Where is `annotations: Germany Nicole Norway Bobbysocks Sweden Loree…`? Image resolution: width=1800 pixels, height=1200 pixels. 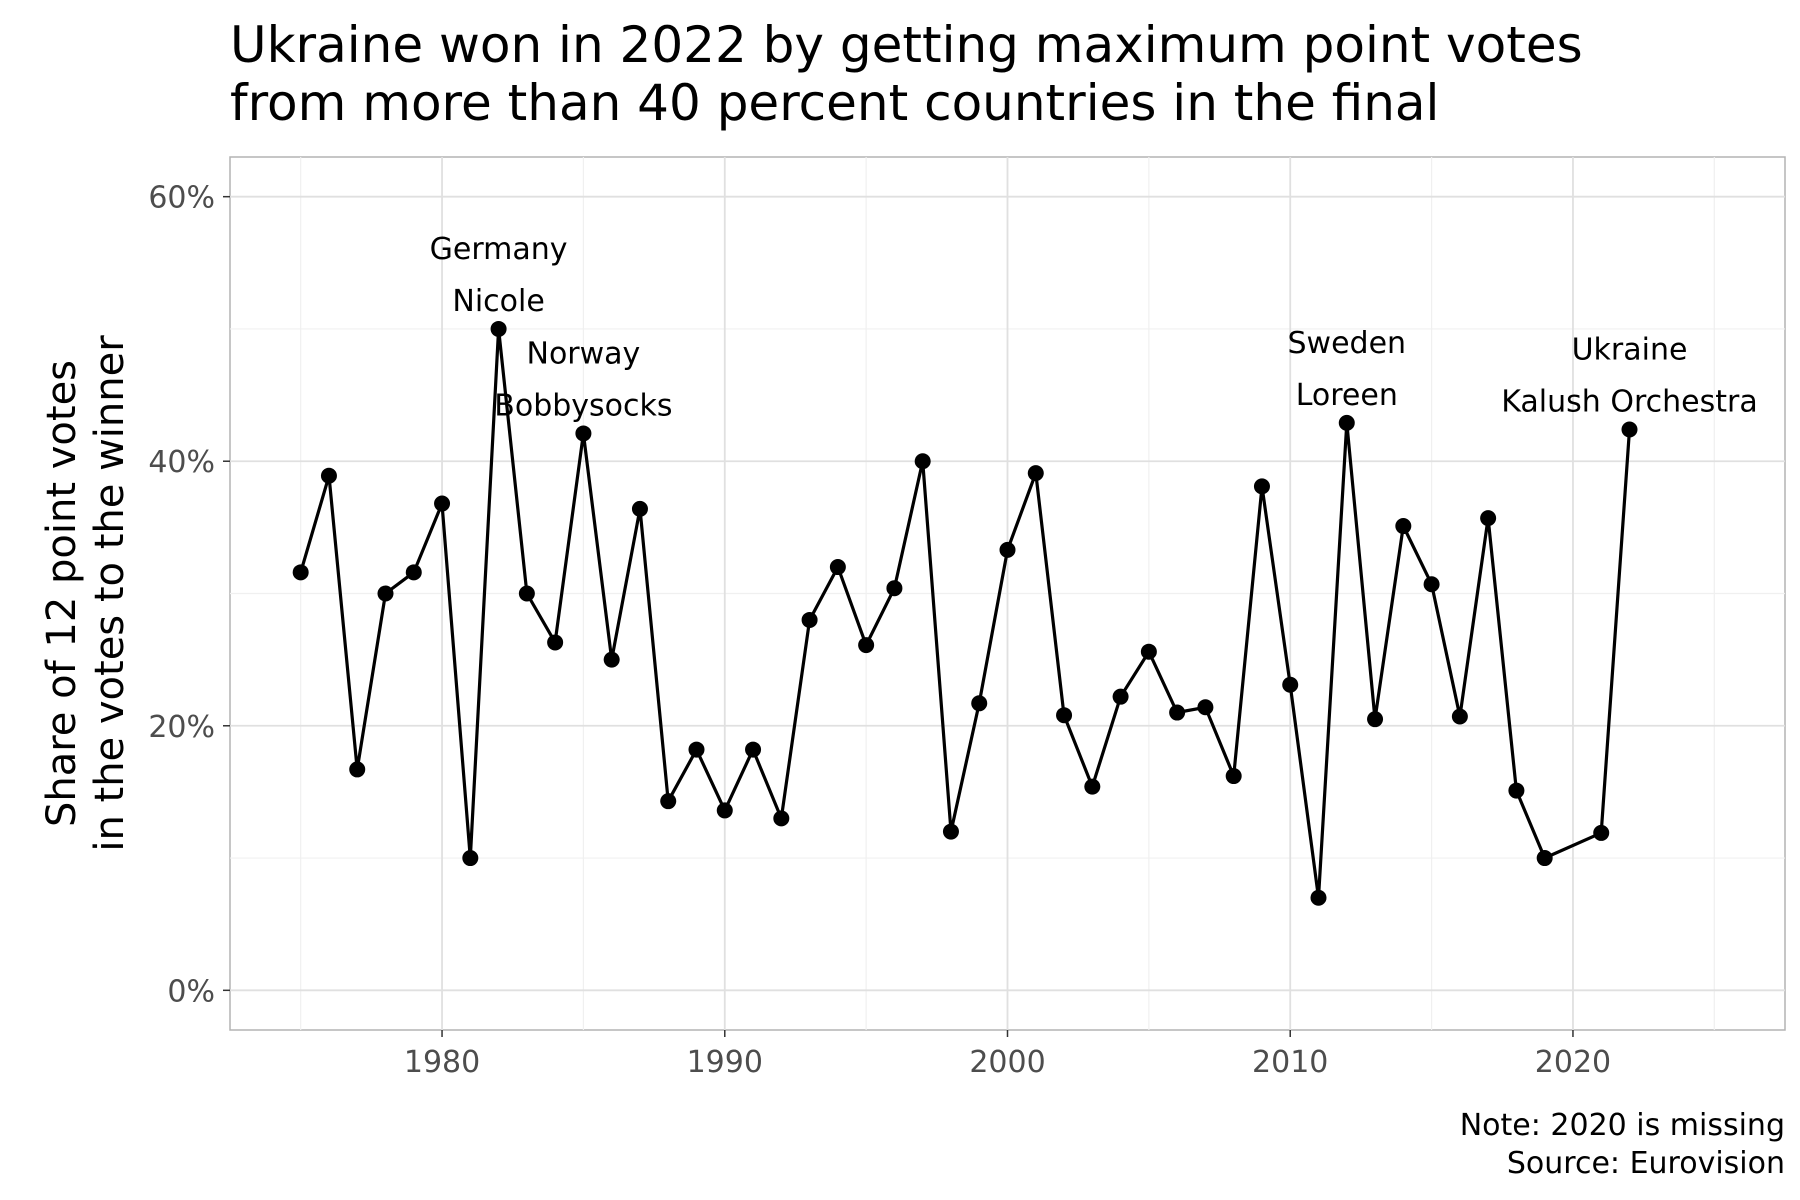 annotations: Germany Nicole Norway Bobbysocks Sweden Loree… is located at coordinates (1094, 327).